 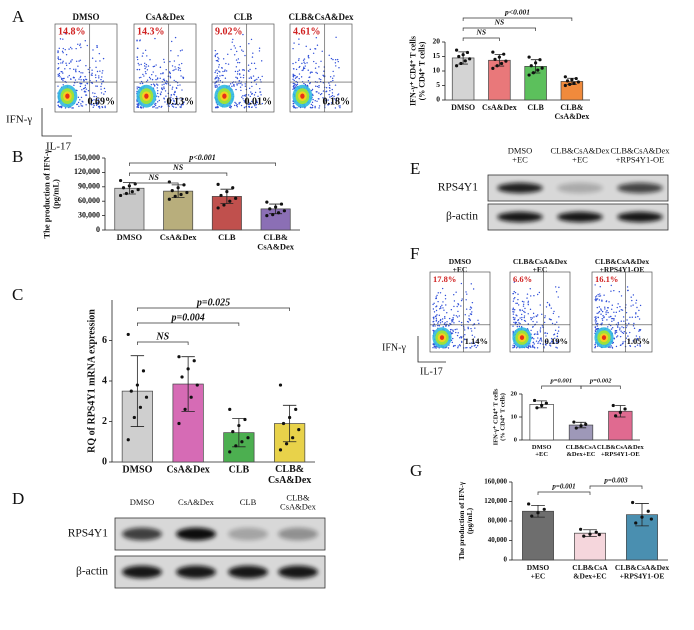 I want to click on significance-label: p<0.001, so click(x=517, y=12).